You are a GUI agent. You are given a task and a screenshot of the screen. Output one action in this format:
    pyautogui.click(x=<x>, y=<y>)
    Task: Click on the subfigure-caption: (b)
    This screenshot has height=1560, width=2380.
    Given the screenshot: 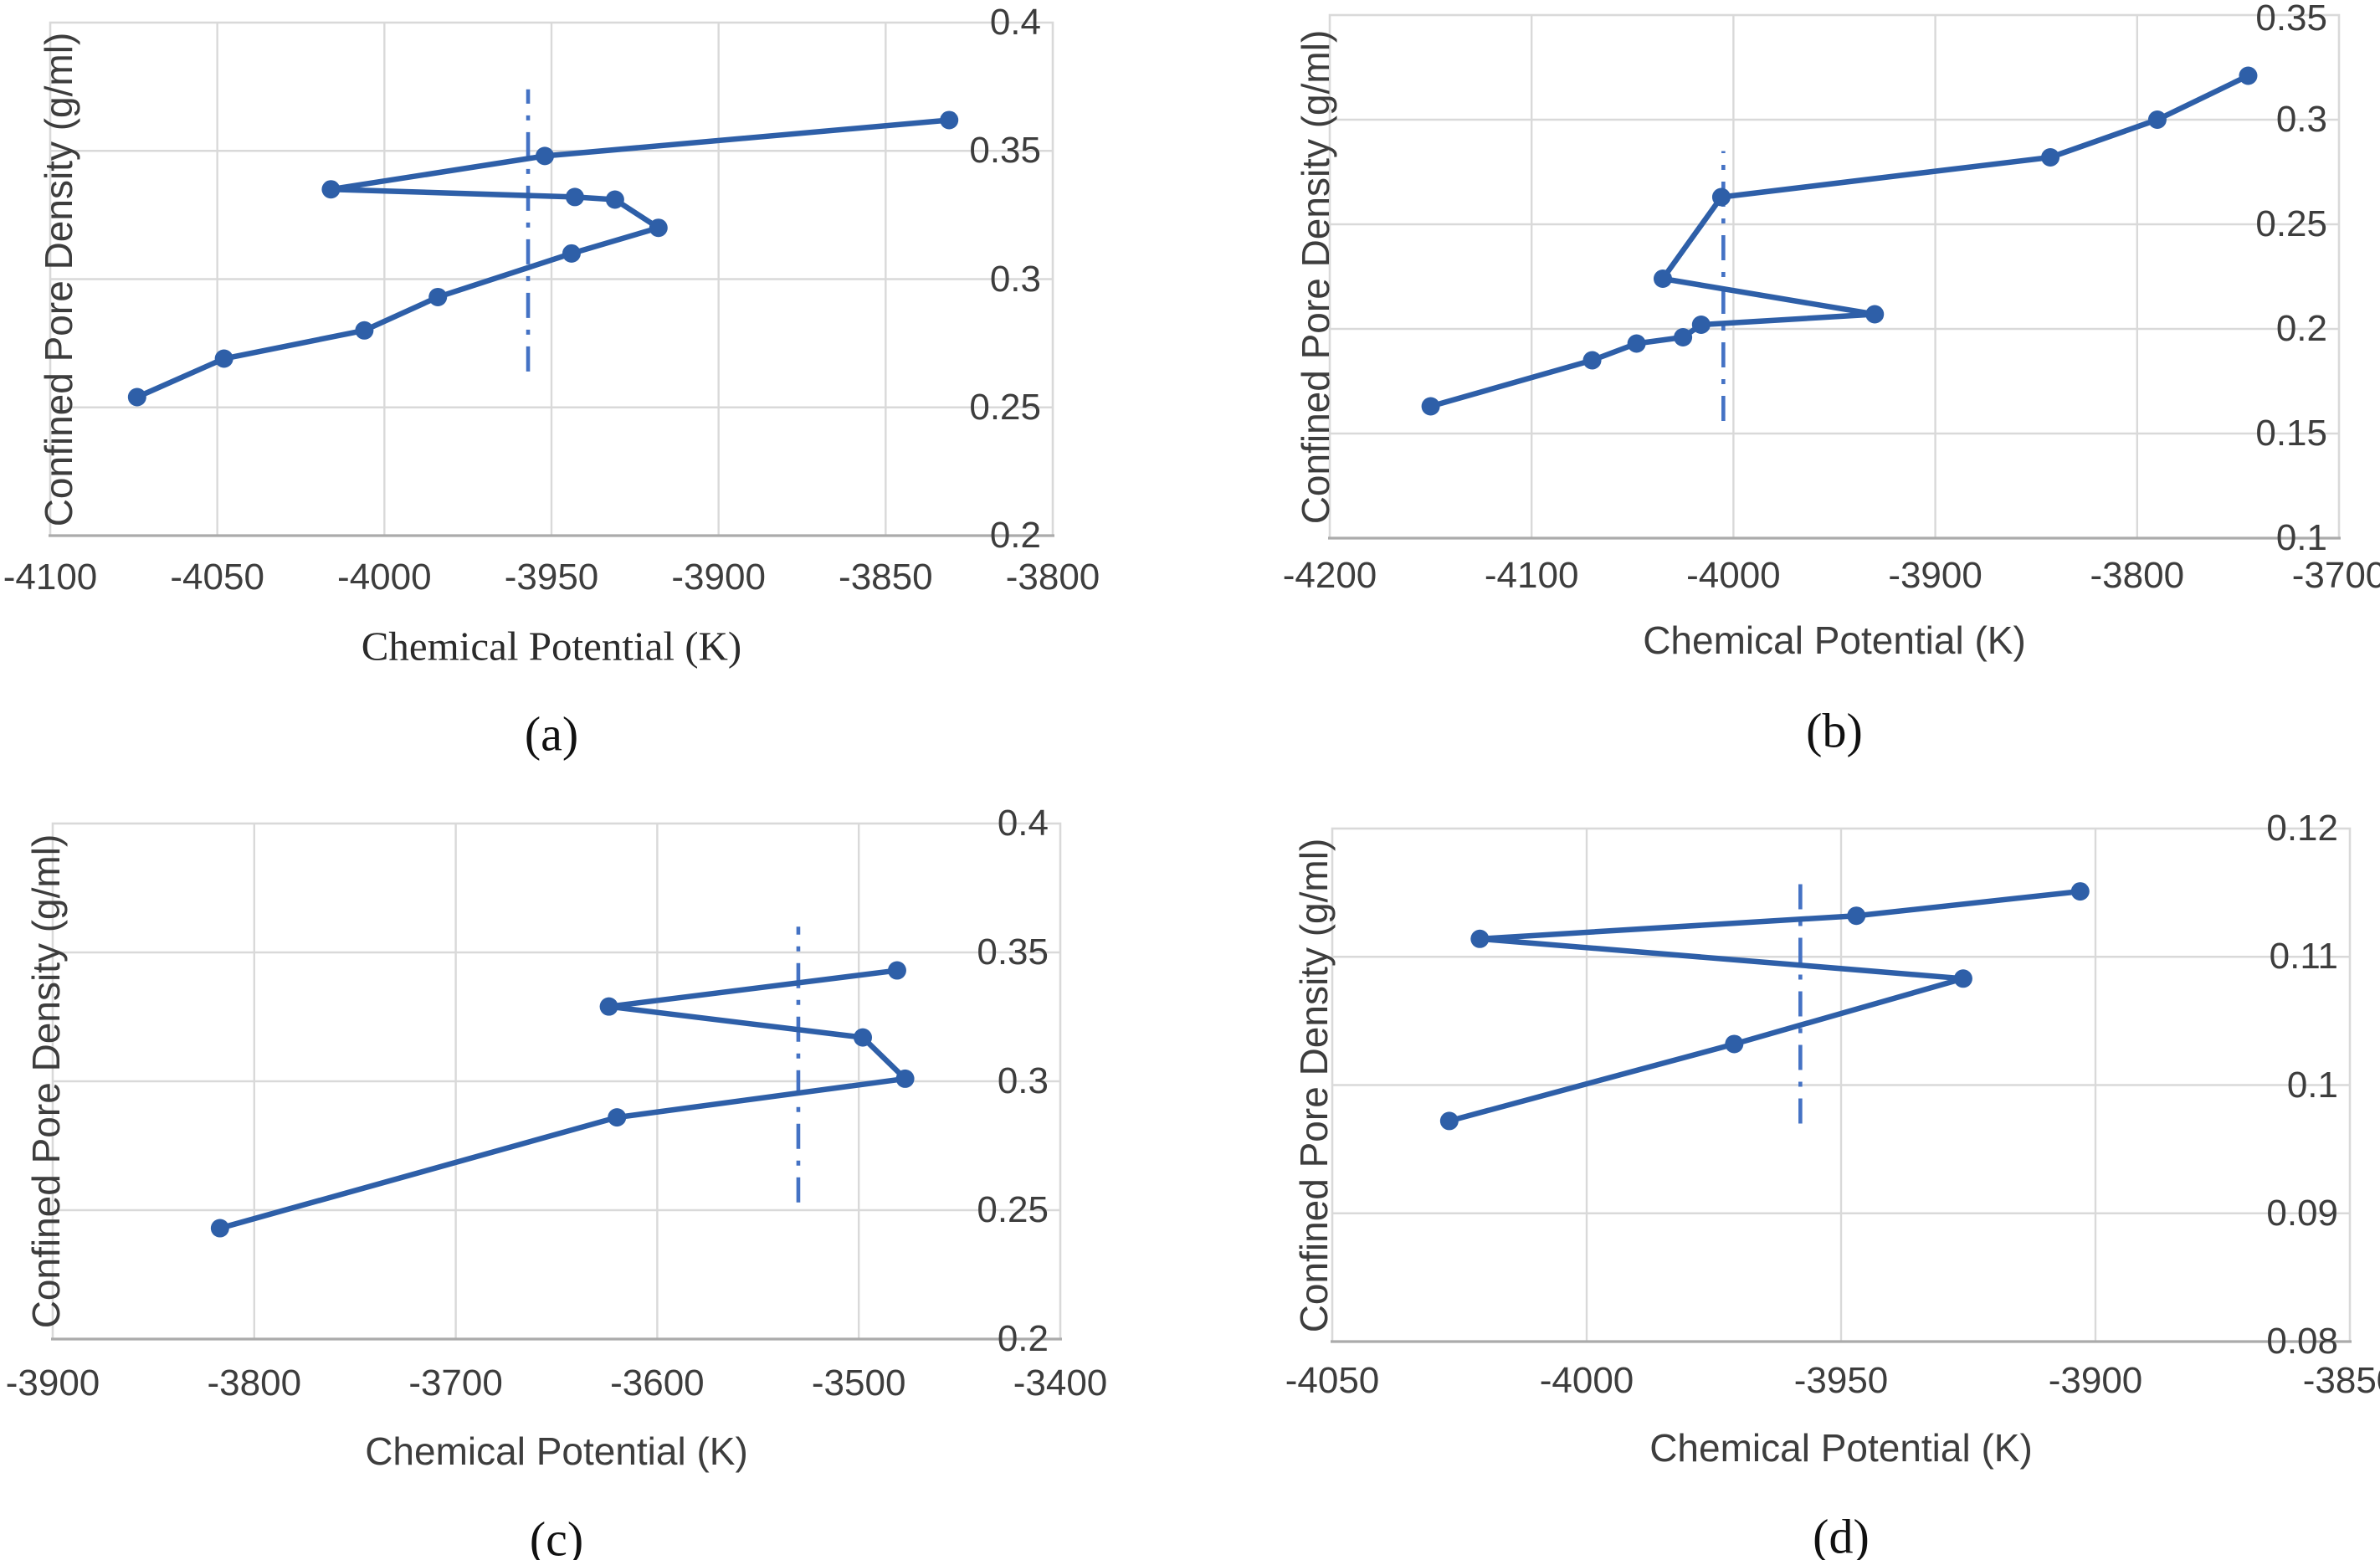 What is the action you would take?
    pyautogui.click(x=1834, y=730)
    